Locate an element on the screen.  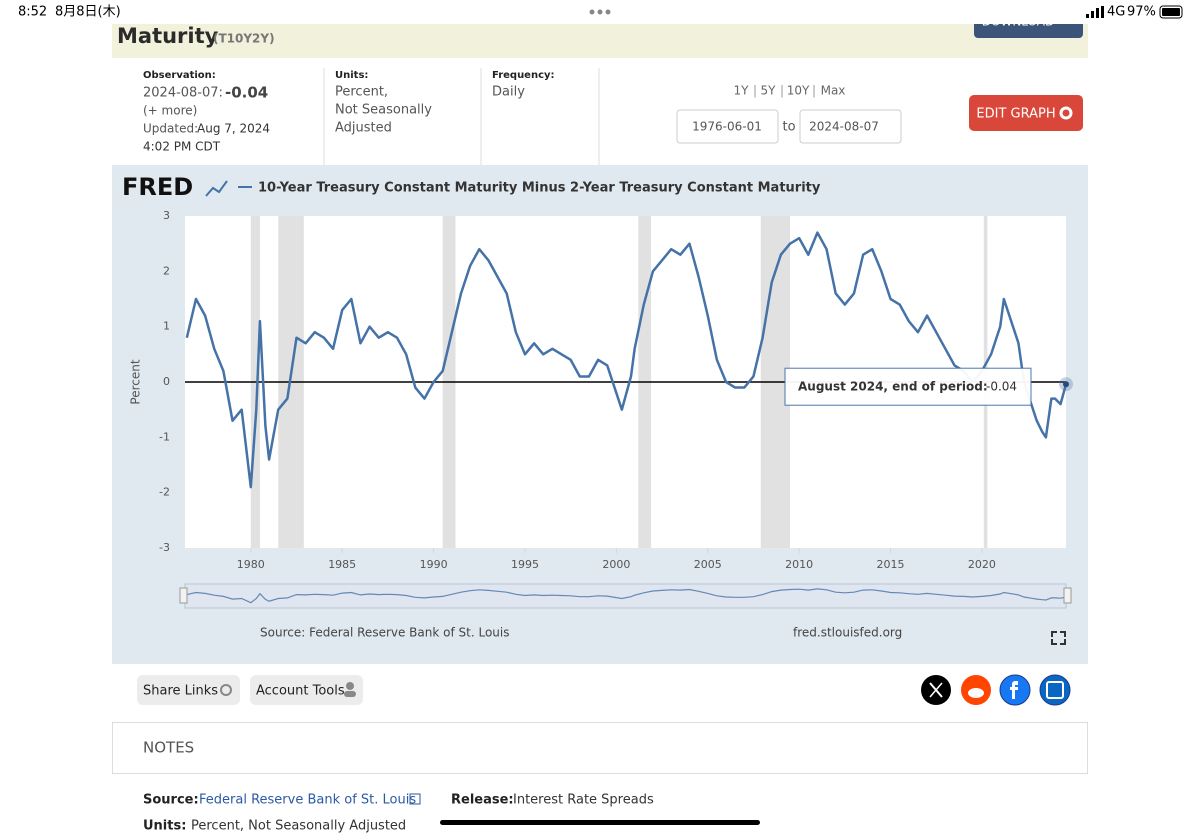
x-tick-label: 2010 is located at coordinates (799, 564).